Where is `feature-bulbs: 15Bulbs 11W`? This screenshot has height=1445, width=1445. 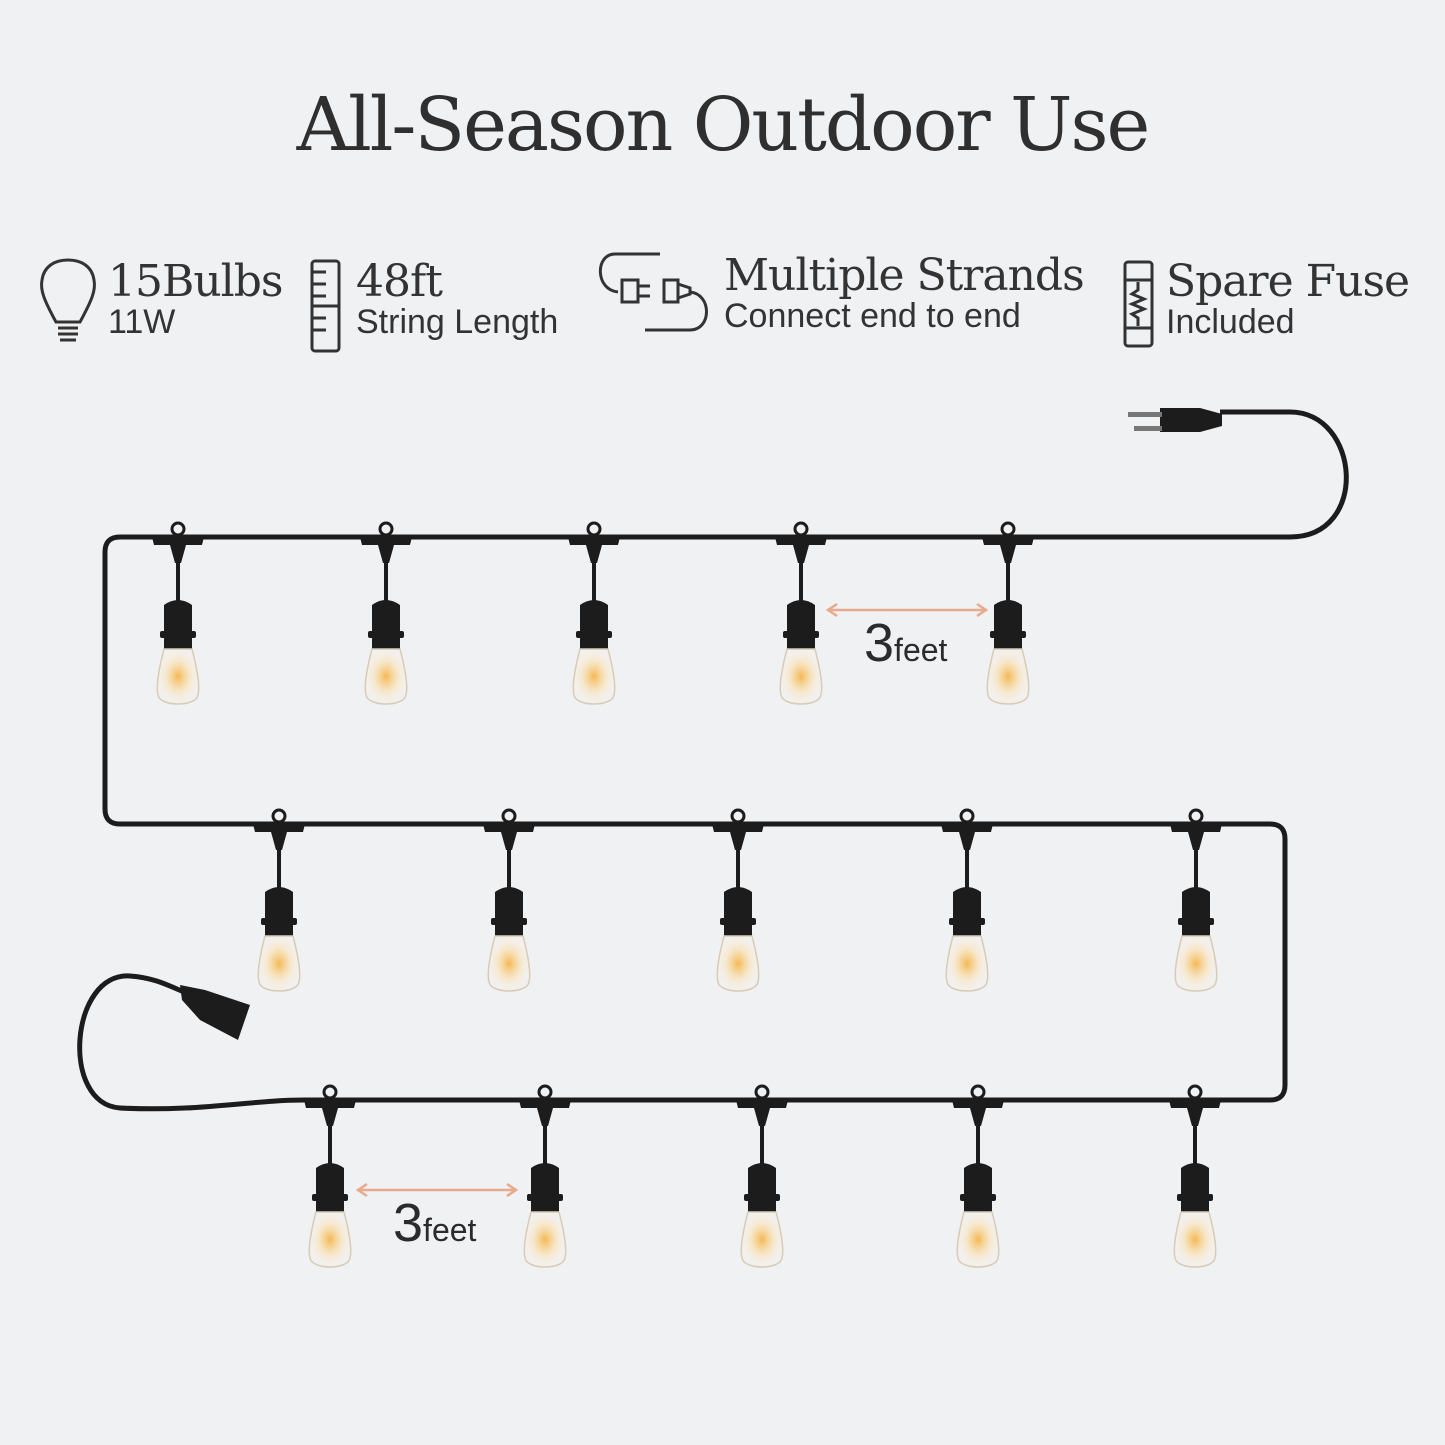
feature-bulbs: 15Bulbs 11W is located at coordinates (195, 299).